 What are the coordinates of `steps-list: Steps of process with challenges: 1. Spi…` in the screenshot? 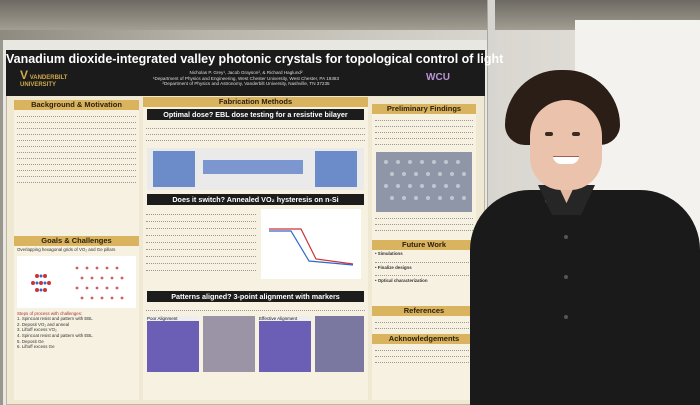 It's located at (55, 330).